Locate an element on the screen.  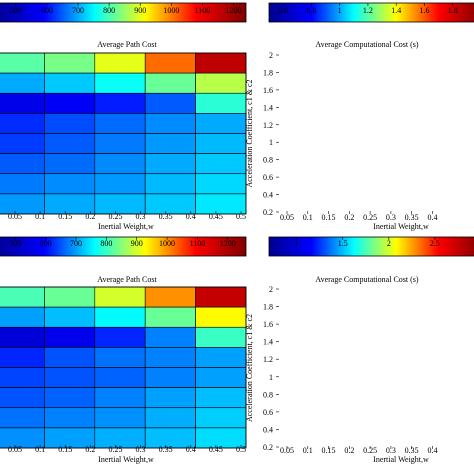
x-tick-label: 0.45 is located at coordinates (216, 449).